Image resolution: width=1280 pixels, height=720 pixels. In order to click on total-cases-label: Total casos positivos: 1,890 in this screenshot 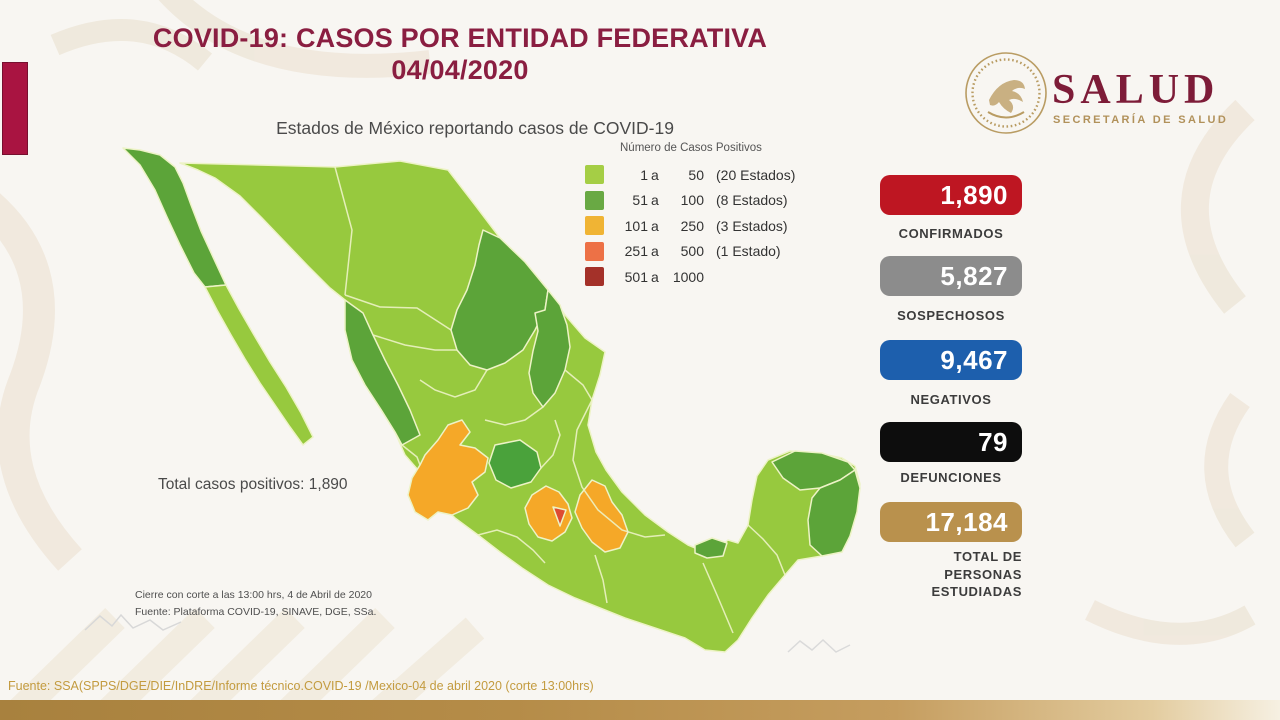, I will do `click(253, 484)`.